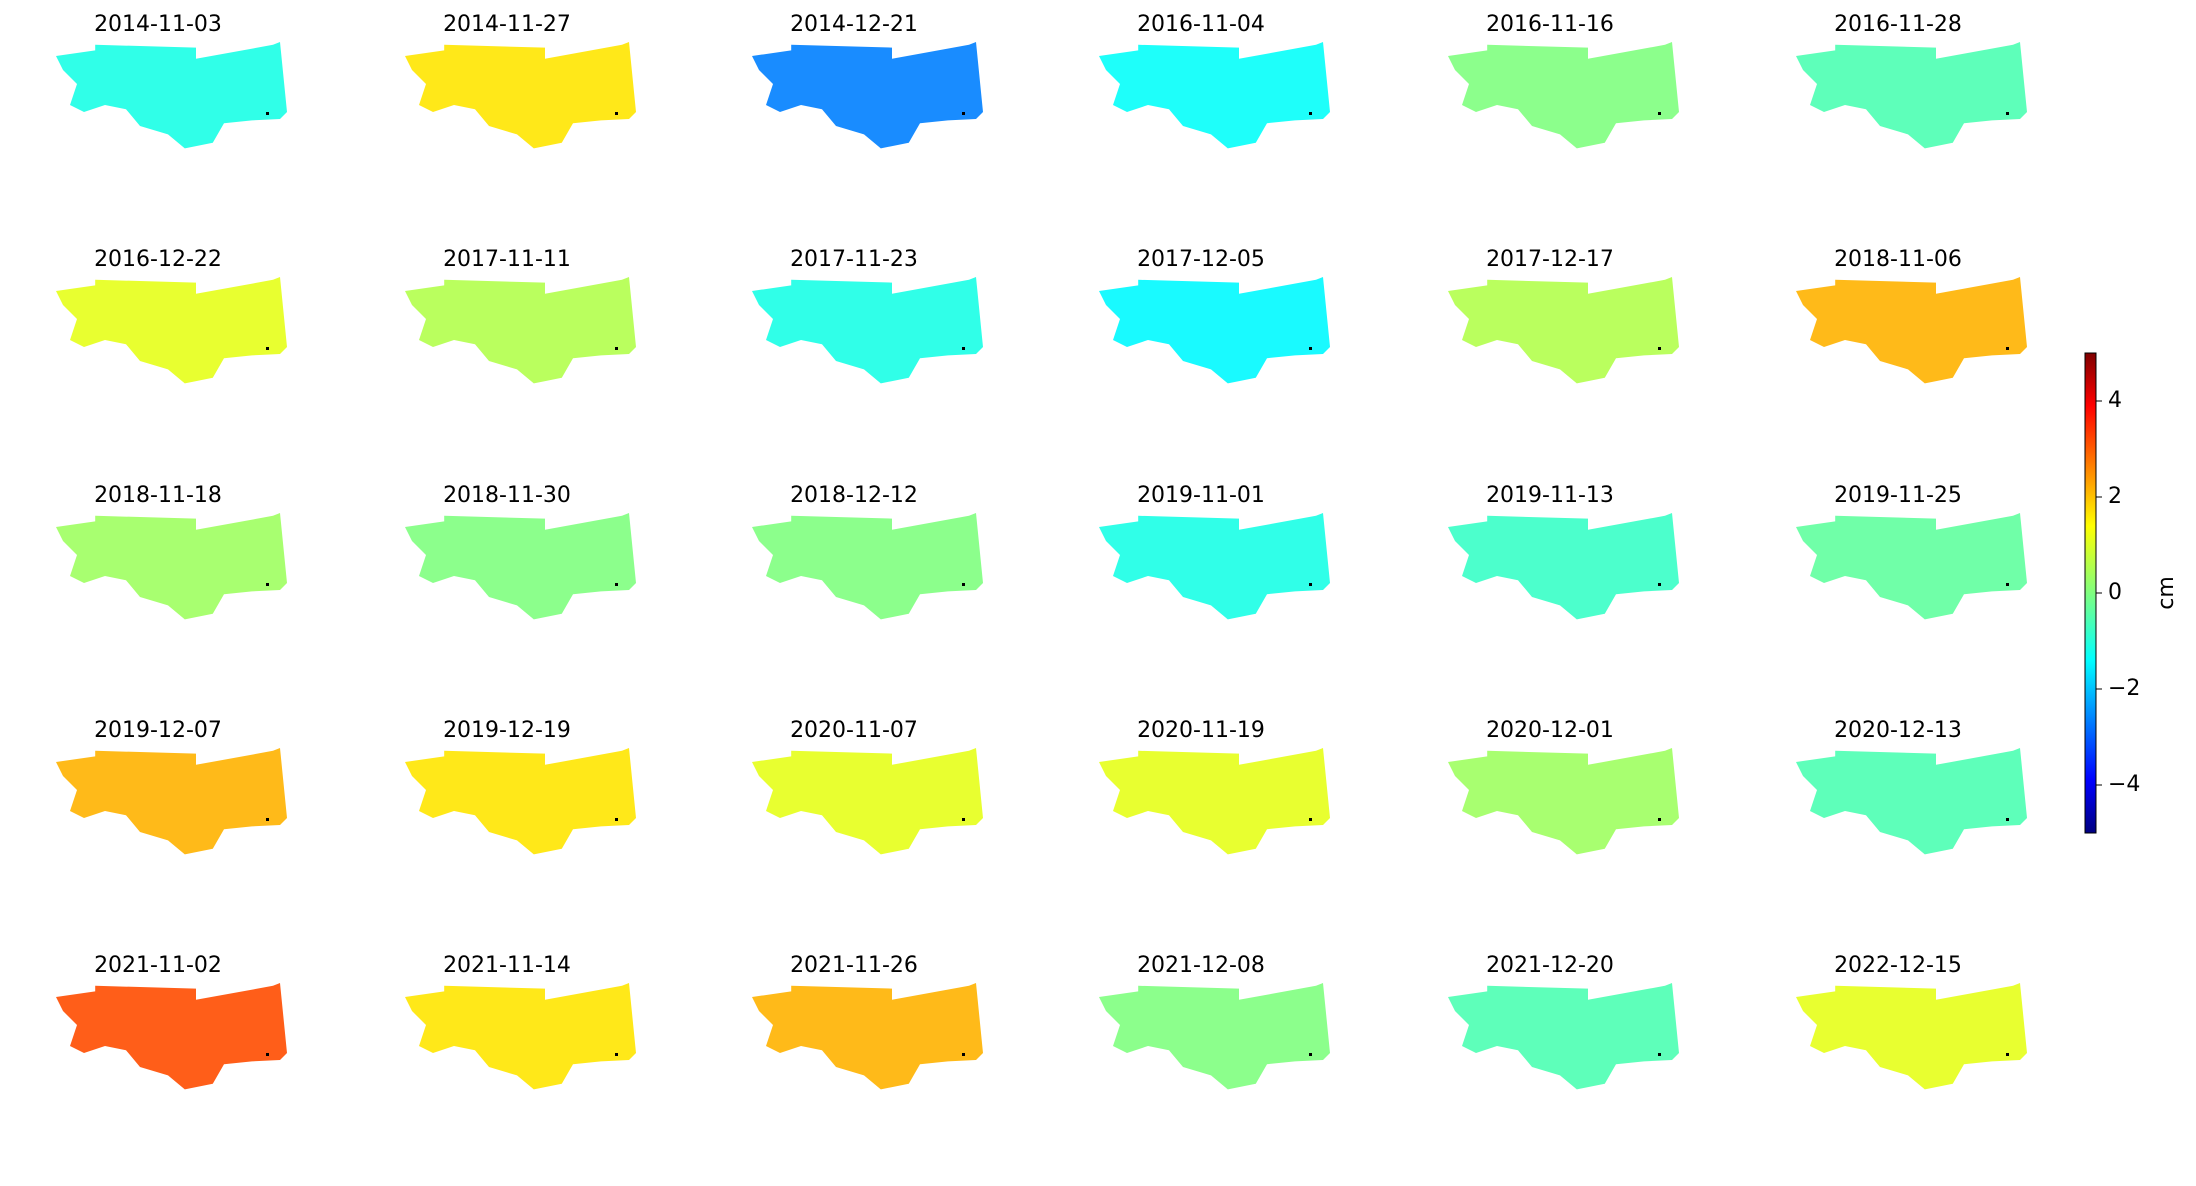  What do you see at coordinates (1550, 495) in the screenshot?
I see `panel-title: 2019-11-13` at bounding box center [1550, 495].